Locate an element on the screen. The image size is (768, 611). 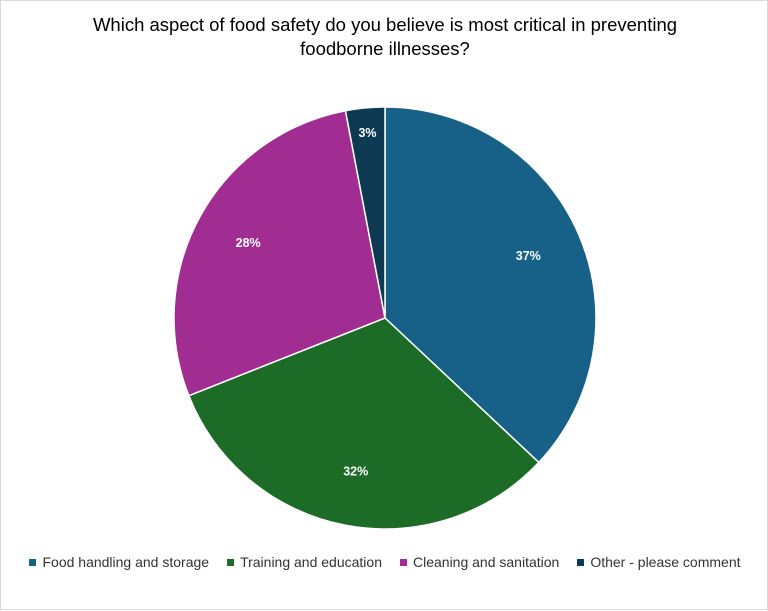
pie-label-training: 32% is located at coordinates (355, 471).